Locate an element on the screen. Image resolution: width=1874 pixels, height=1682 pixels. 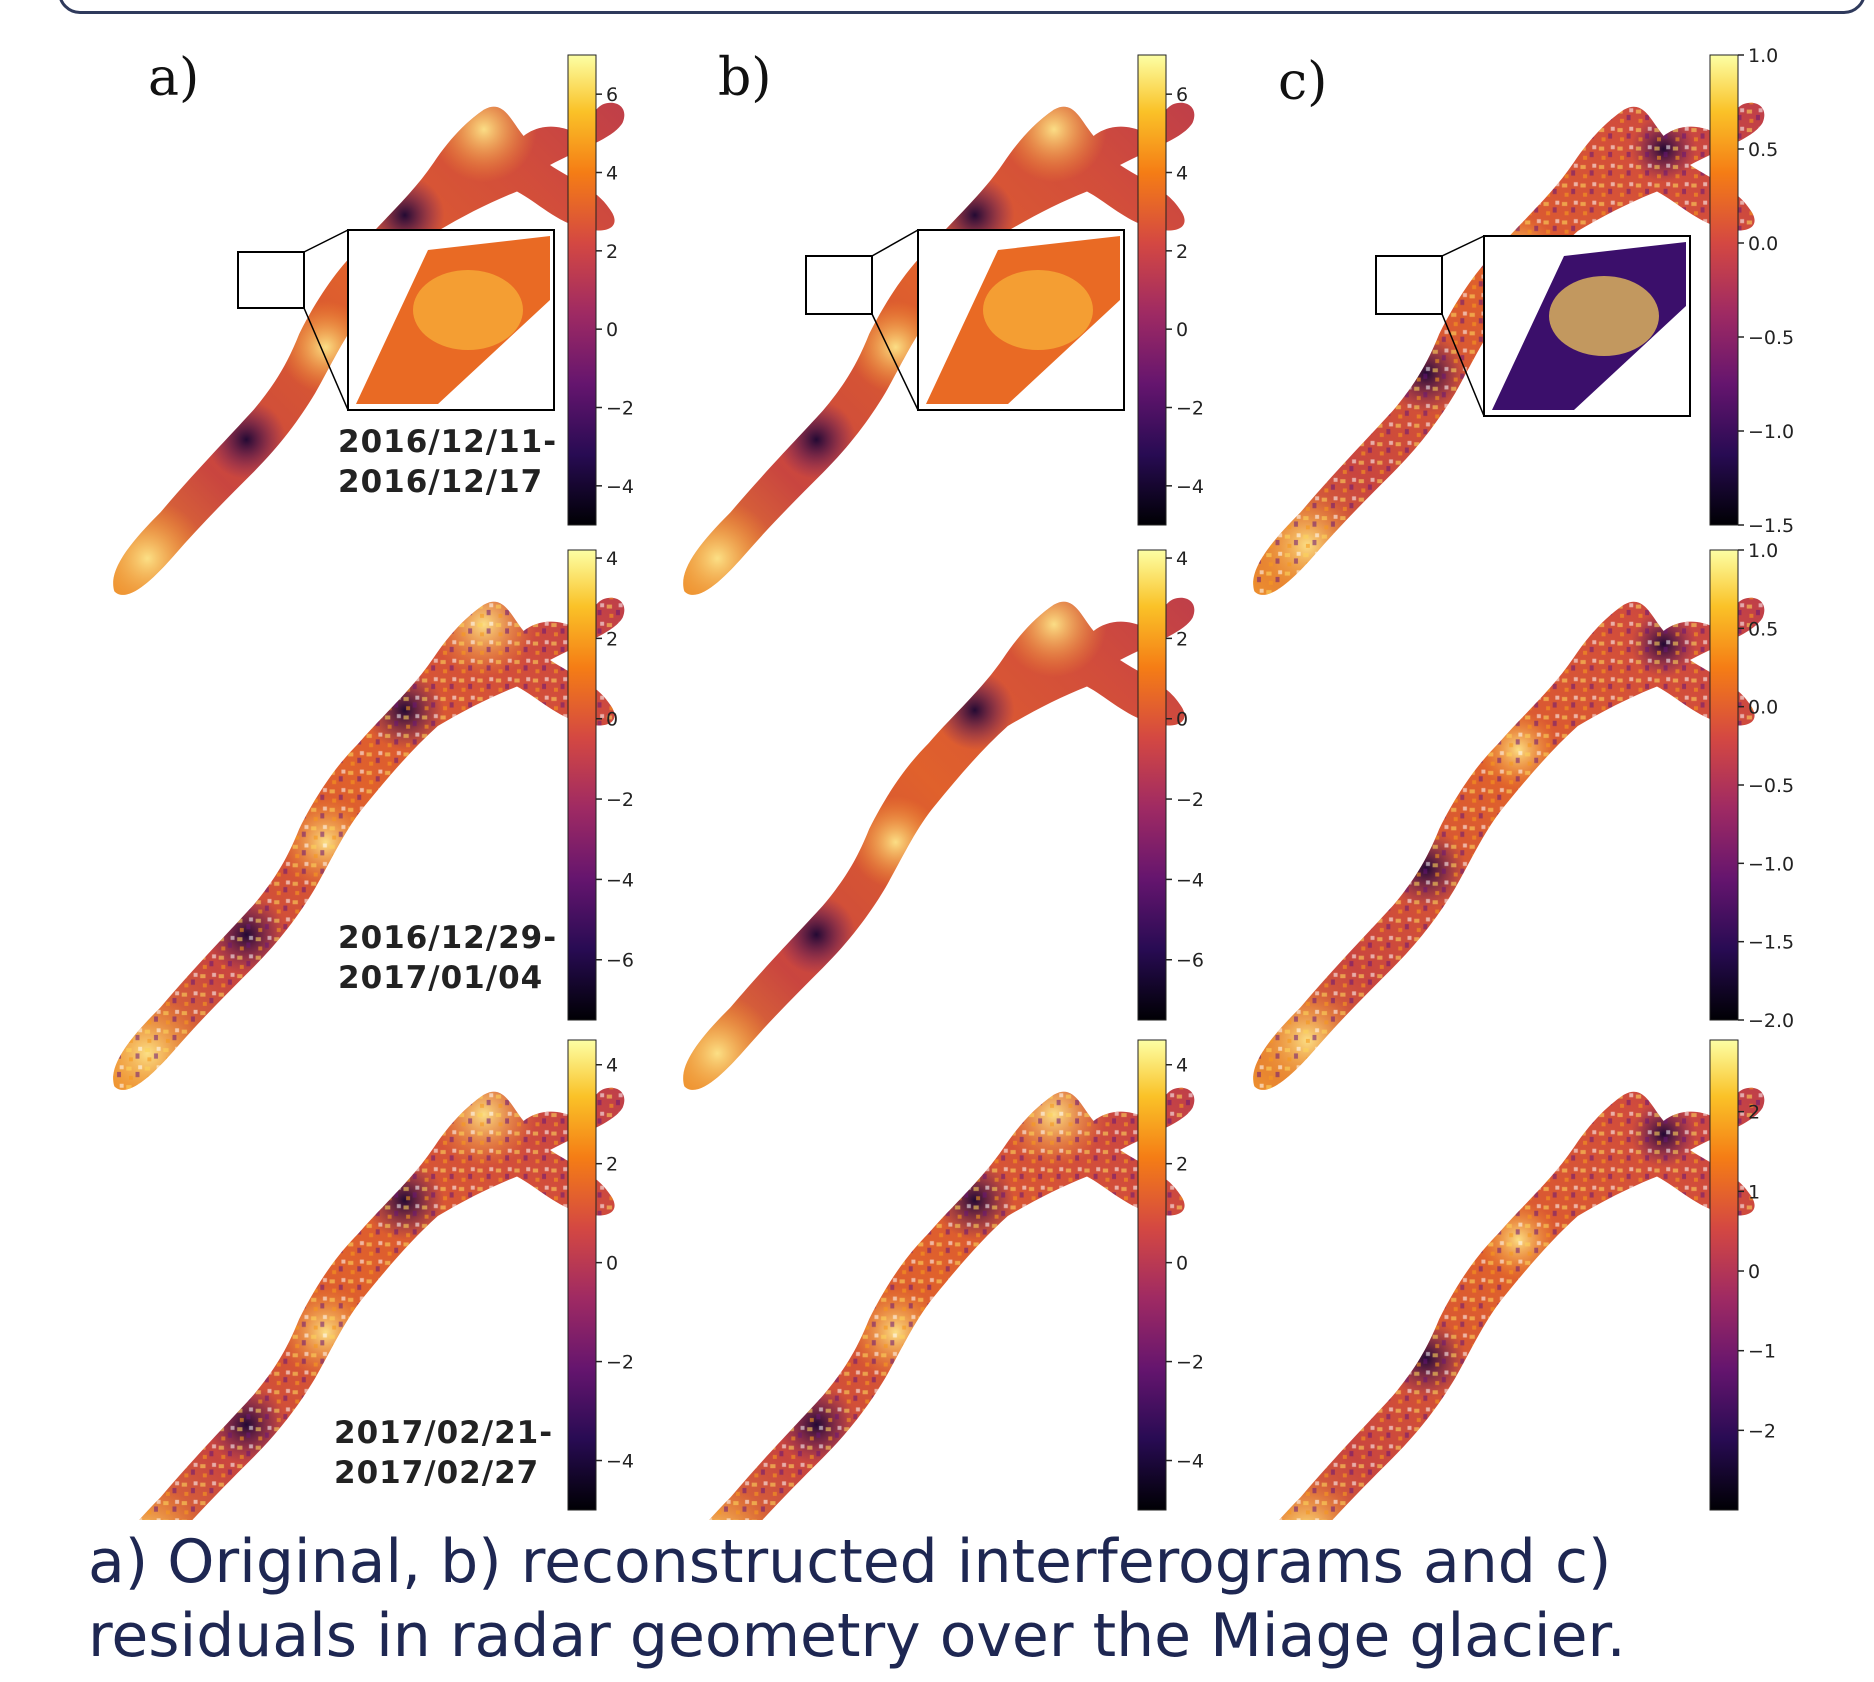
glacier-map-r2-c3 is located at coordinates (1509, 843).